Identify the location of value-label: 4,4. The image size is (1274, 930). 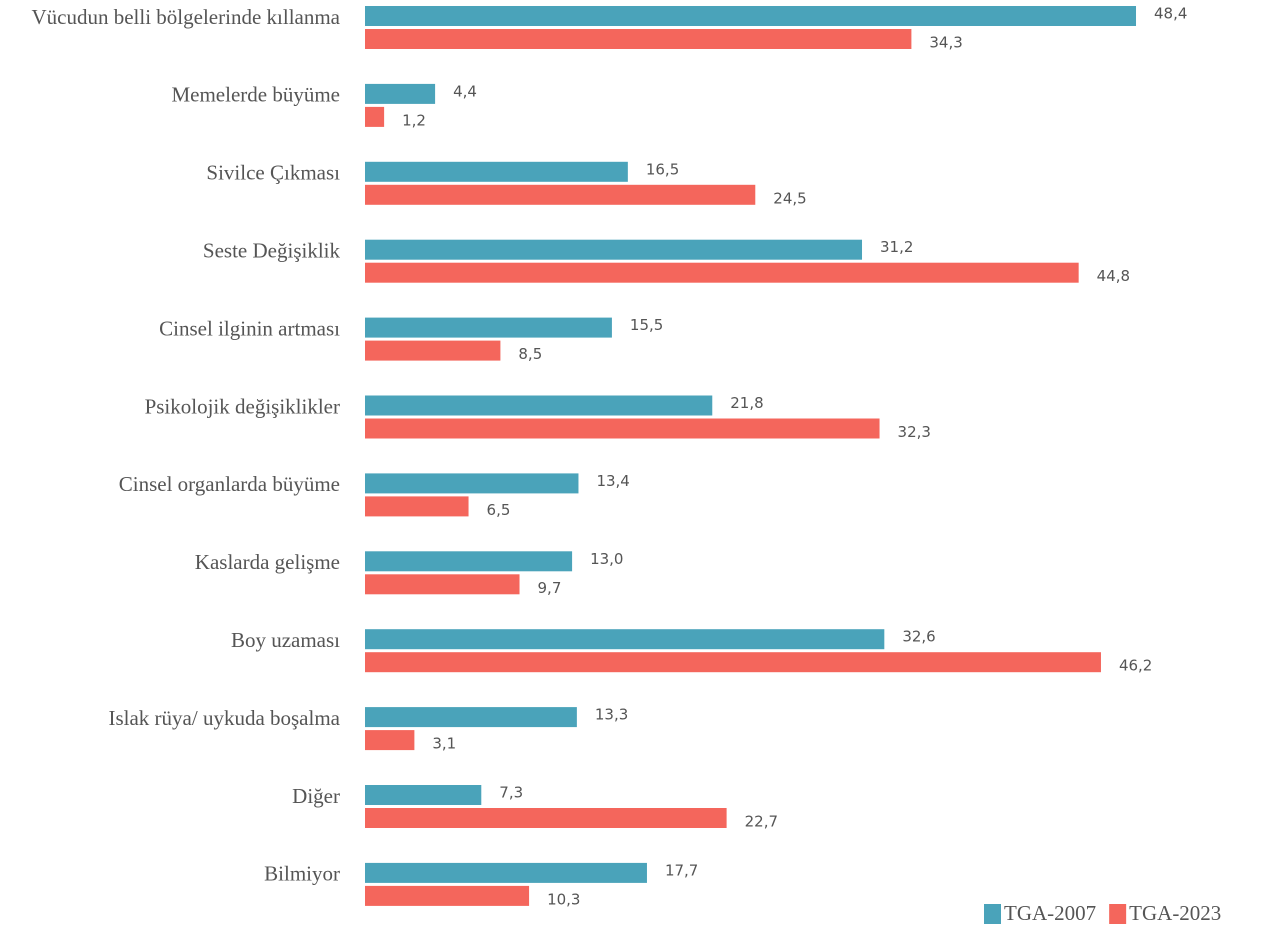
(465, 91).